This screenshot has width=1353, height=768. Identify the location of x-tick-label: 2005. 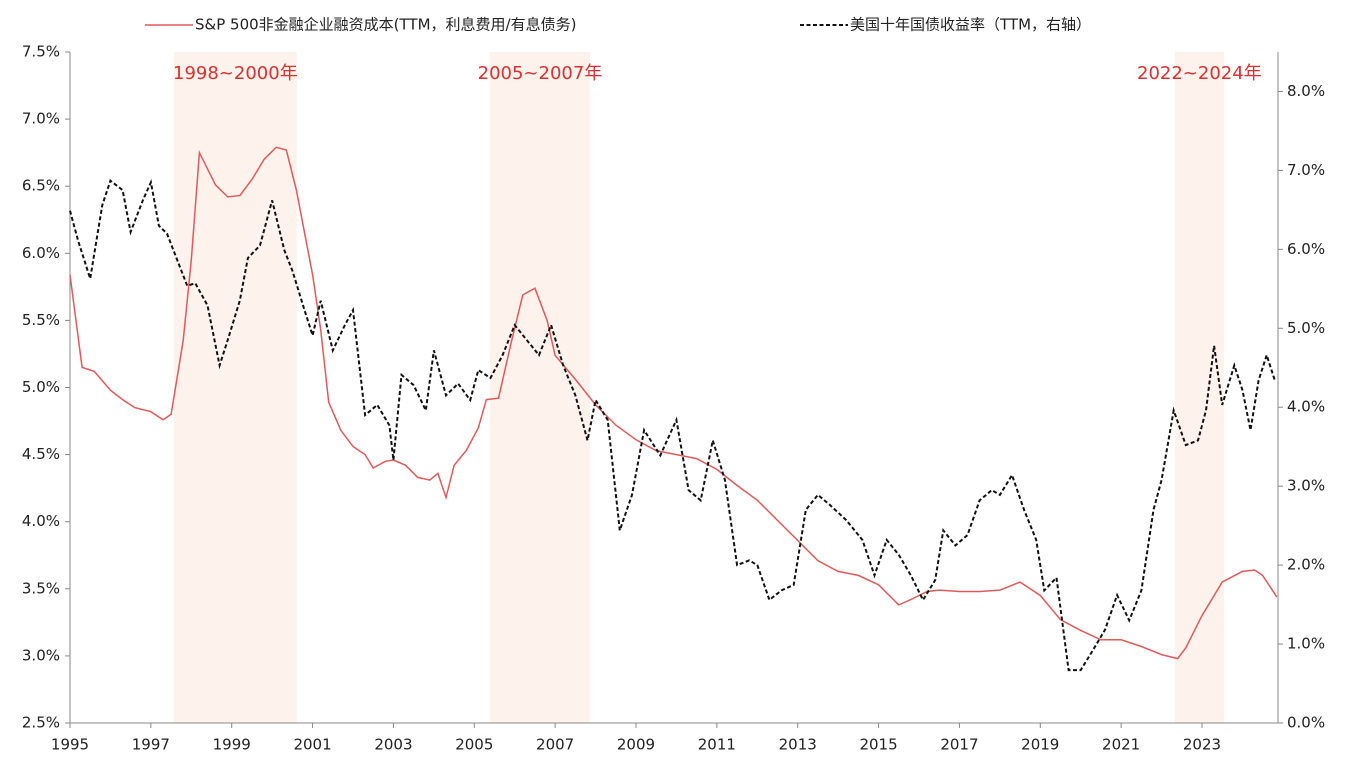
(474, 745).